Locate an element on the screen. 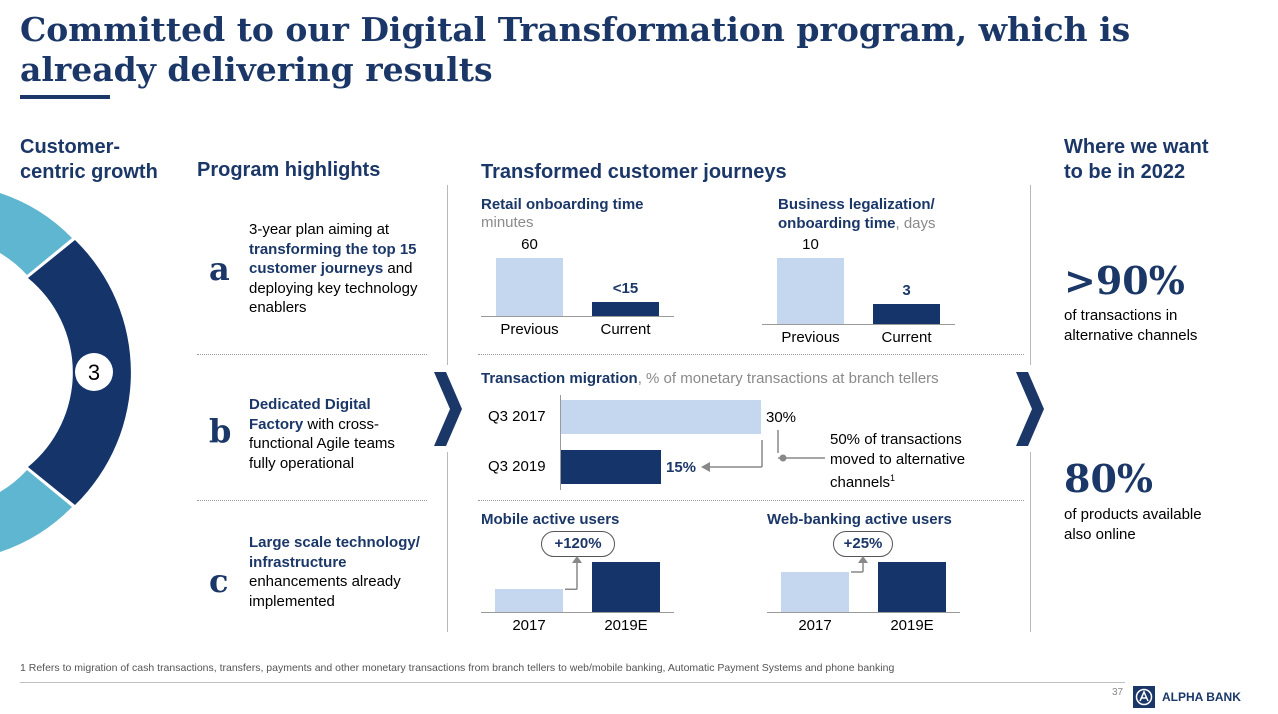 The width and height of the screenshot is (1278, 714). footer-divider is located at coordinates (572, 682).